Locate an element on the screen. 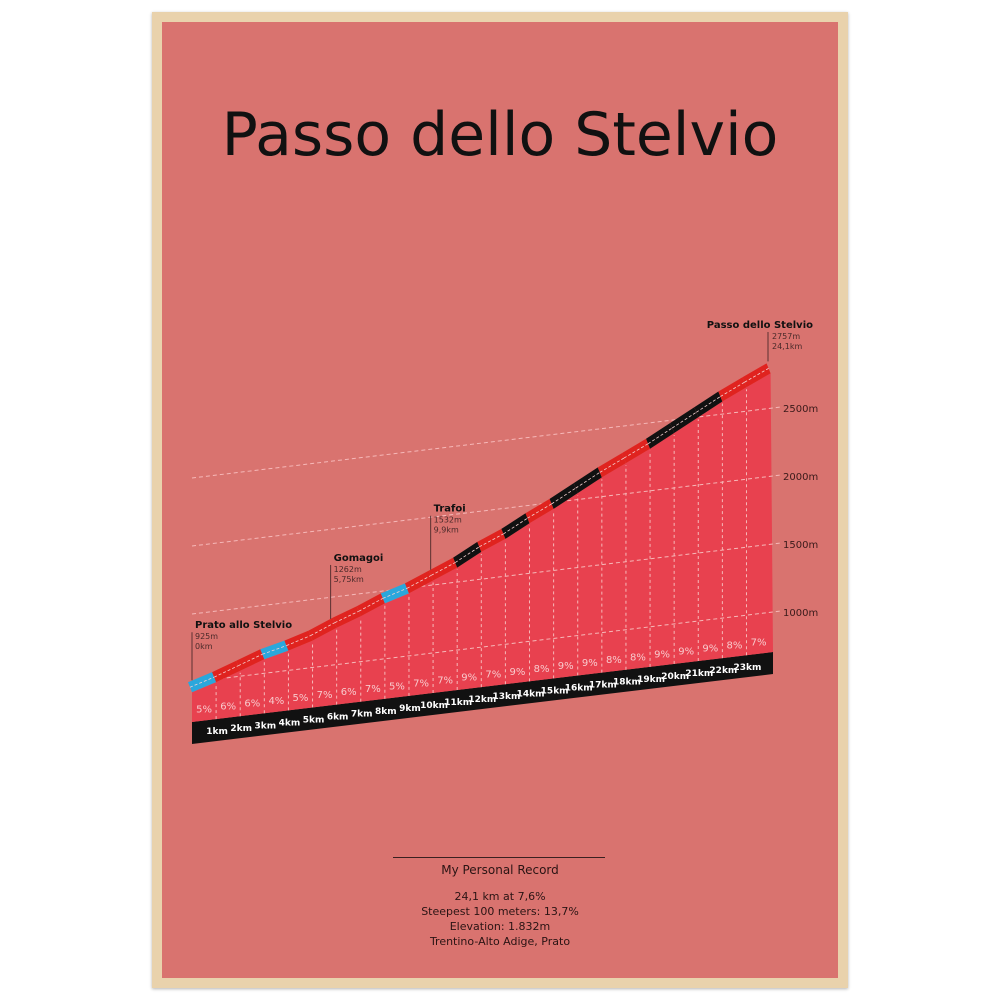  landmark-distance: 9,9km is located at coordinates (446, 530).